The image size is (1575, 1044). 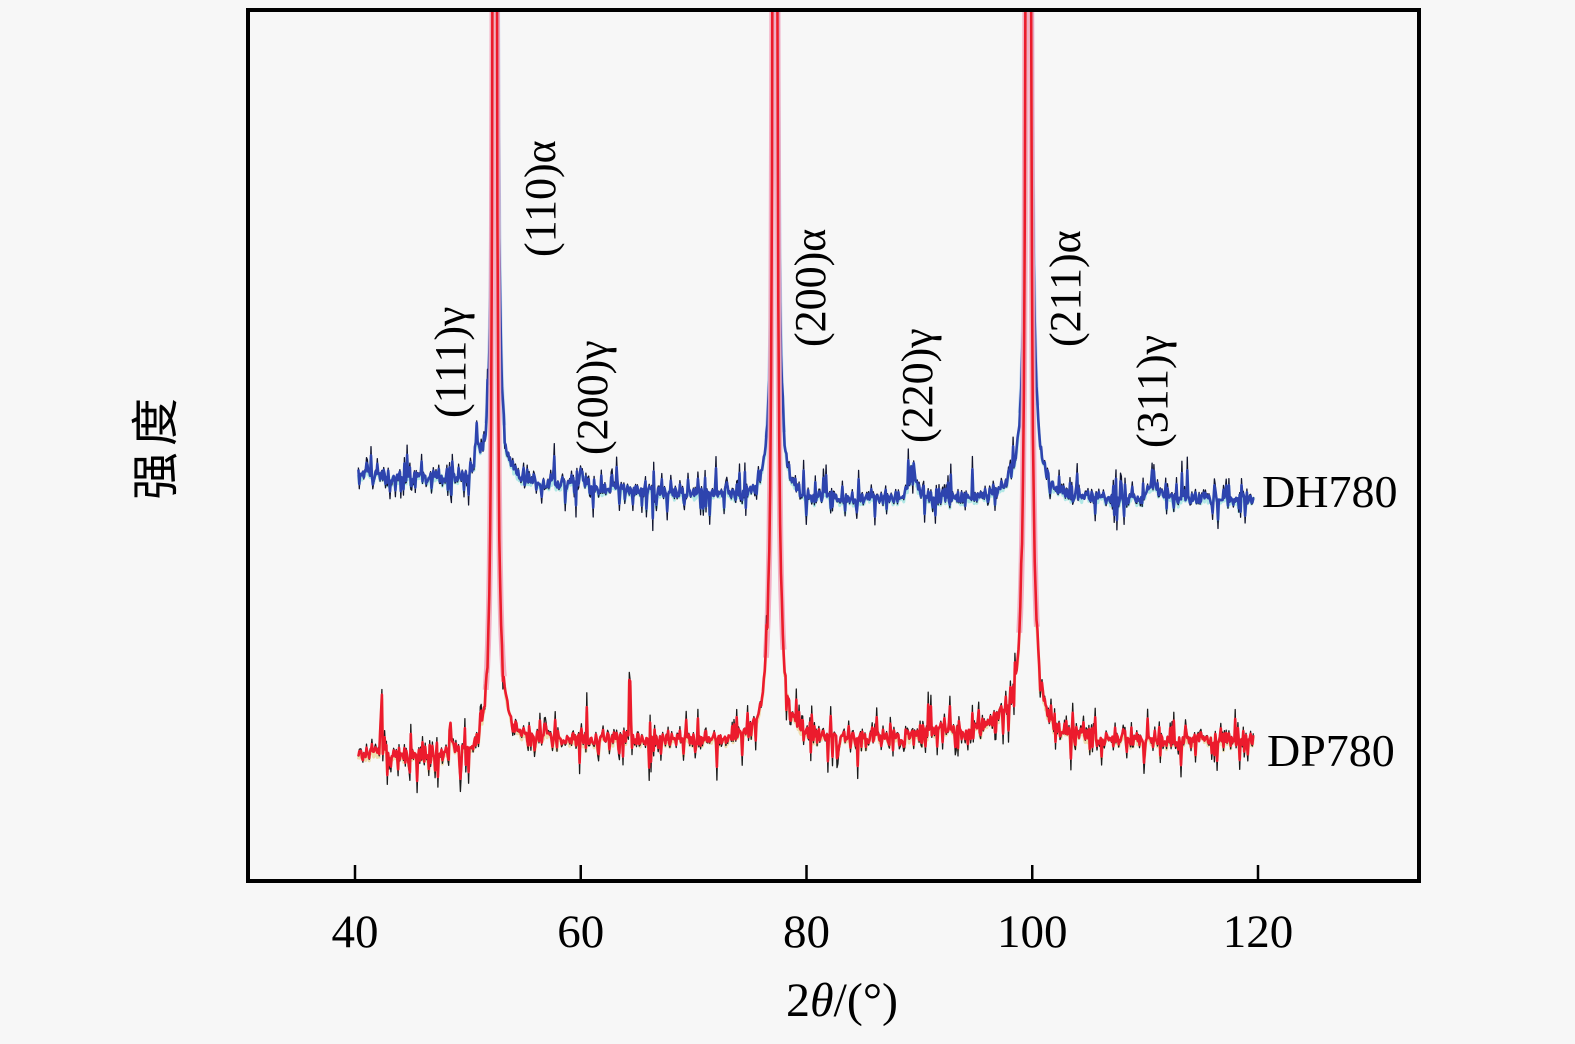 I want to click on peak-annotation: (220)γ, so click(x=917, y=385).